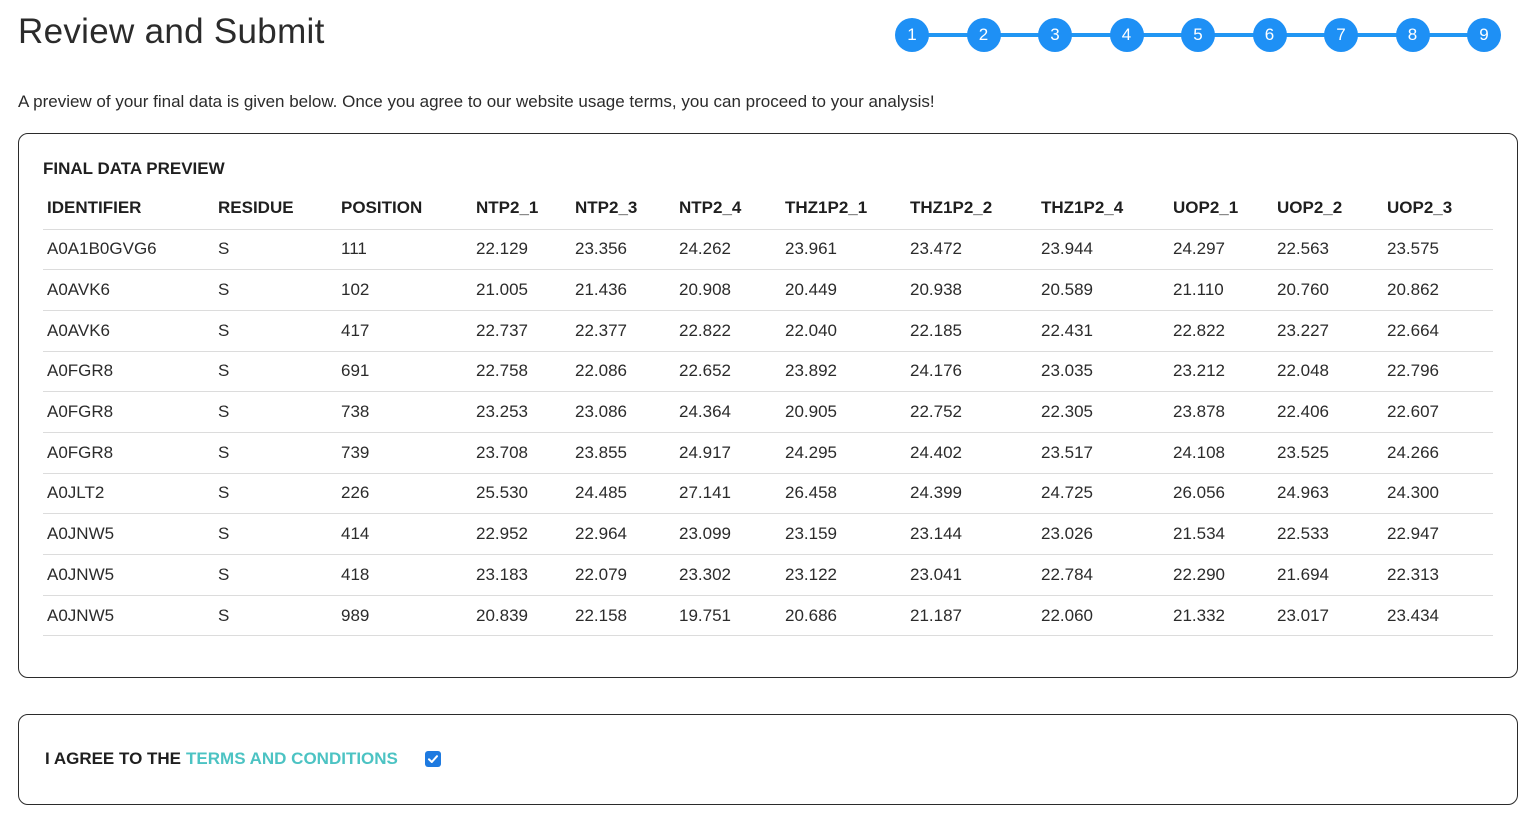 The height and width of the screenshot is (825, 1539). What do you see at coordinates (404, 412) in the screenshot?
I see `table-cell: 738` at bounding box center [404, 412].